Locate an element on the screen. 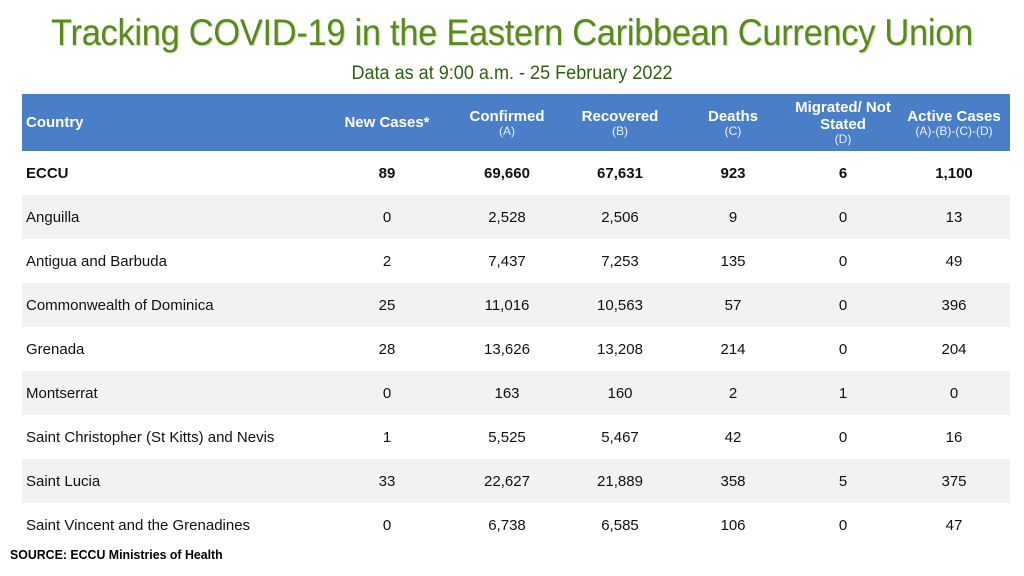 Image resolution: width=1024 pixels, height=576 pixels. table-row: Grenada 28 13,626 13,208 214 0 204 is located at coordinates (516, 349).